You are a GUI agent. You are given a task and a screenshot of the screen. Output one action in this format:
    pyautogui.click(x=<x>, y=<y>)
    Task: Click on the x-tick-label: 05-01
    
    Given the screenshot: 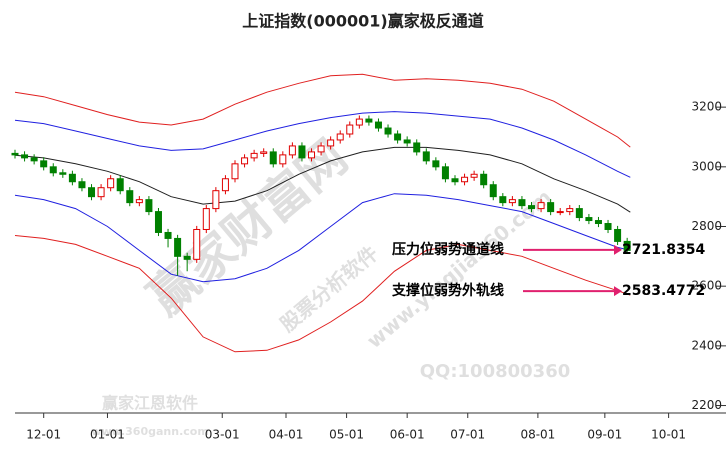 What is the action you would take?
    pyautogui.click(x=346, y=435)
    